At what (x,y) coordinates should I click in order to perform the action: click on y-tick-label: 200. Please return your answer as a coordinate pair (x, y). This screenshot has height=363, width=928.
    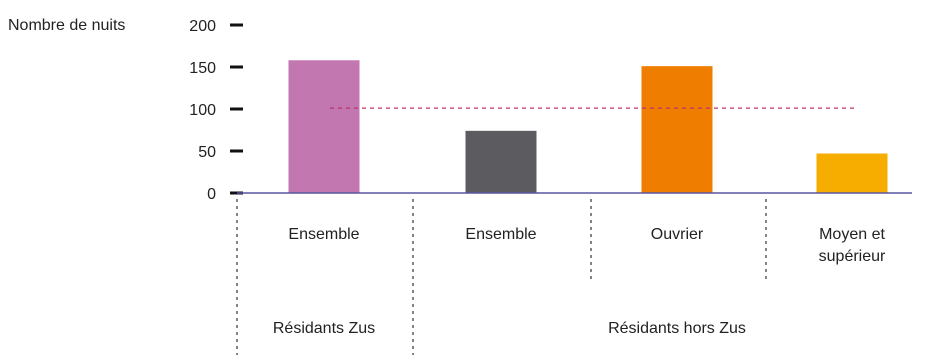
    Looking at the image, I should click on (202, 26).